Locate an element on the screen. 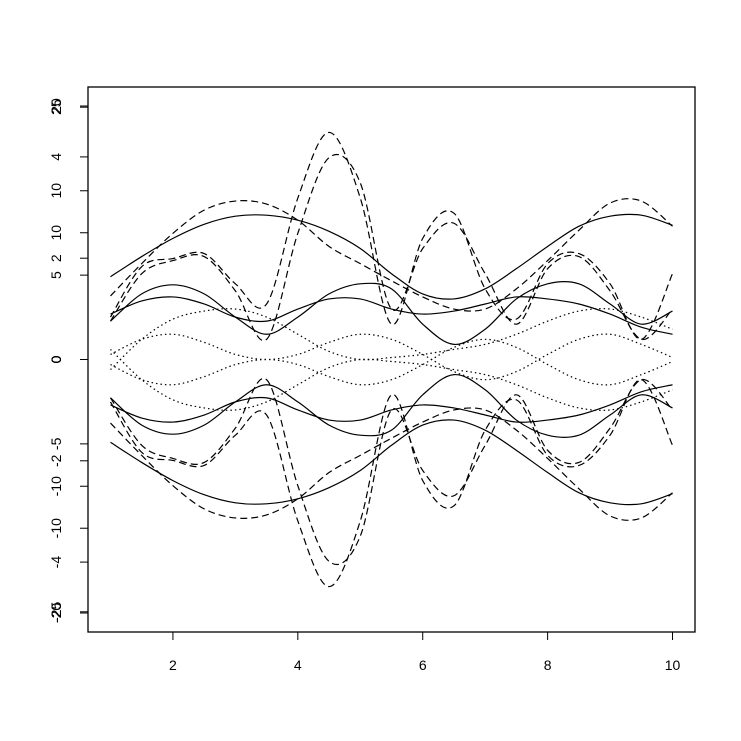 This screenshot has width=741, height=741. x-tick-label: 10 is located at coordinates (673, 665).